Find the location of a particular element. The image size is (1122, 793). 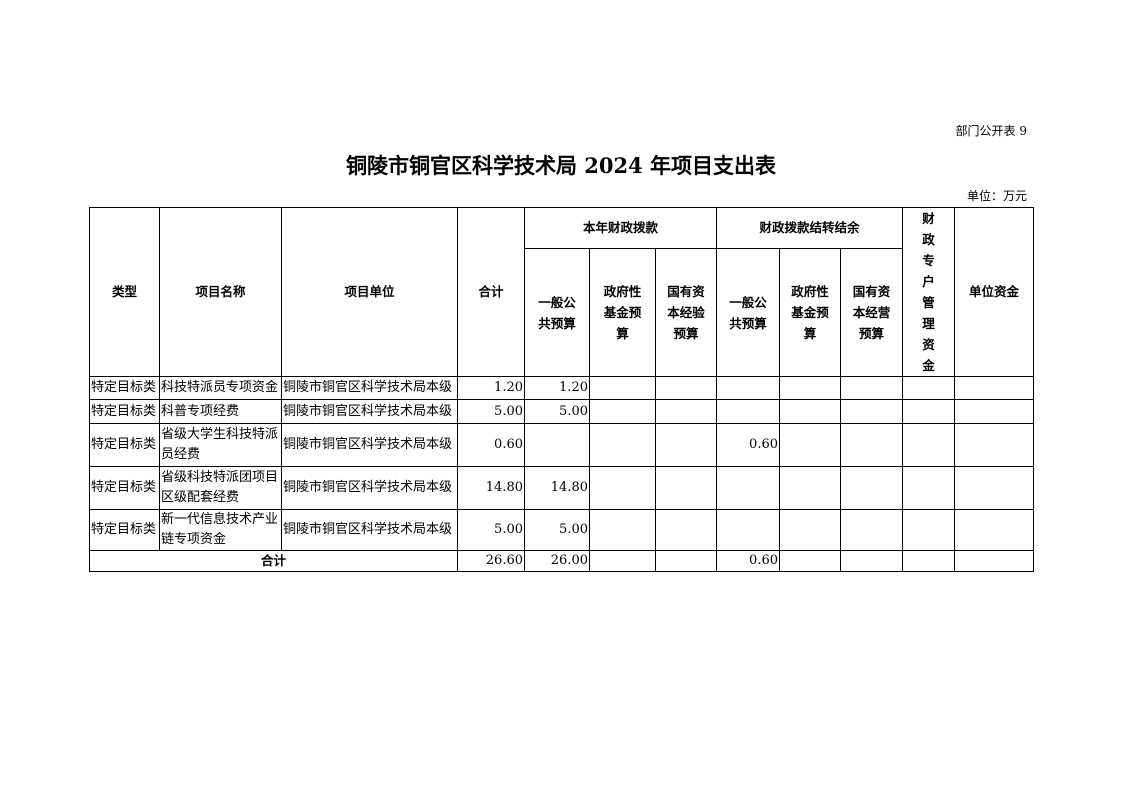

header-total: 合计 is located at coordinates (491, 292).